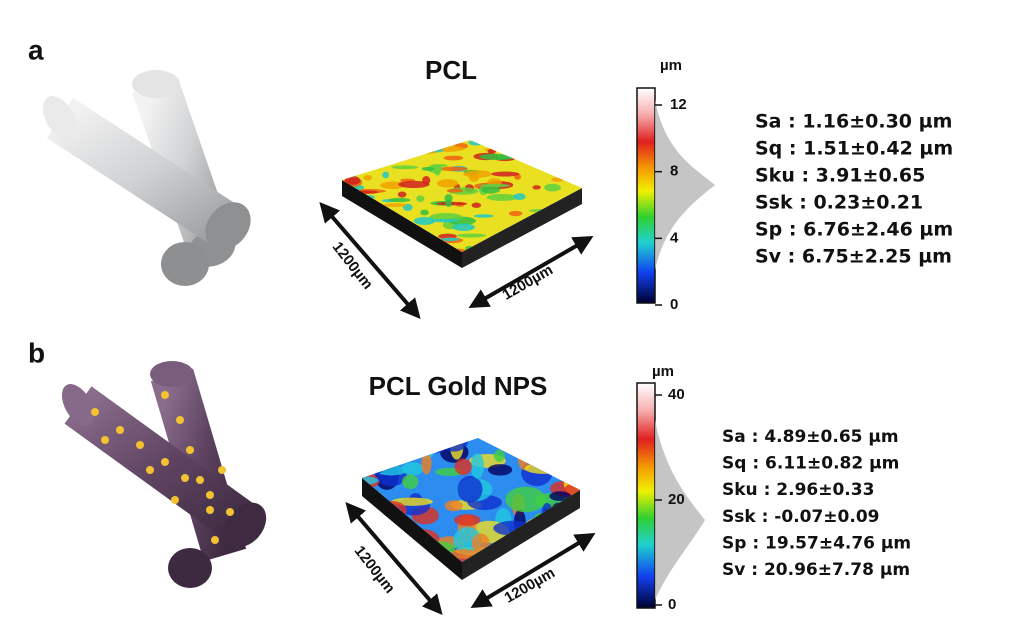  Describe the element at coordinates (458, 386) in the screenshot. I see `panel-title: PCL Gold NPS` at that location.